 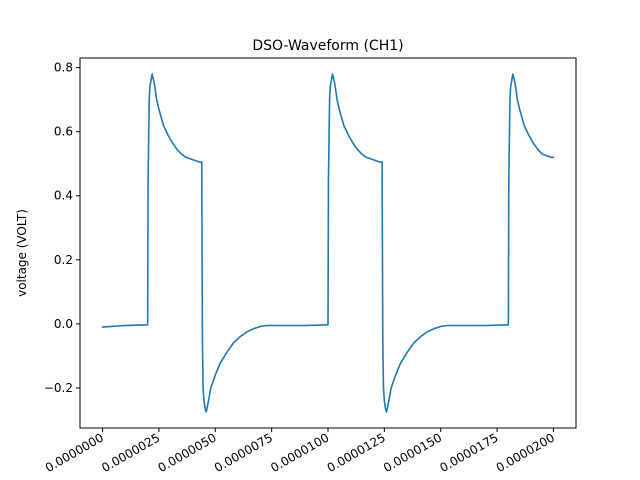 What do you see at coordinates (63, 132) in the screenshot?
I see `y-tick-label: 0.6` at bounding box center [63, 132].